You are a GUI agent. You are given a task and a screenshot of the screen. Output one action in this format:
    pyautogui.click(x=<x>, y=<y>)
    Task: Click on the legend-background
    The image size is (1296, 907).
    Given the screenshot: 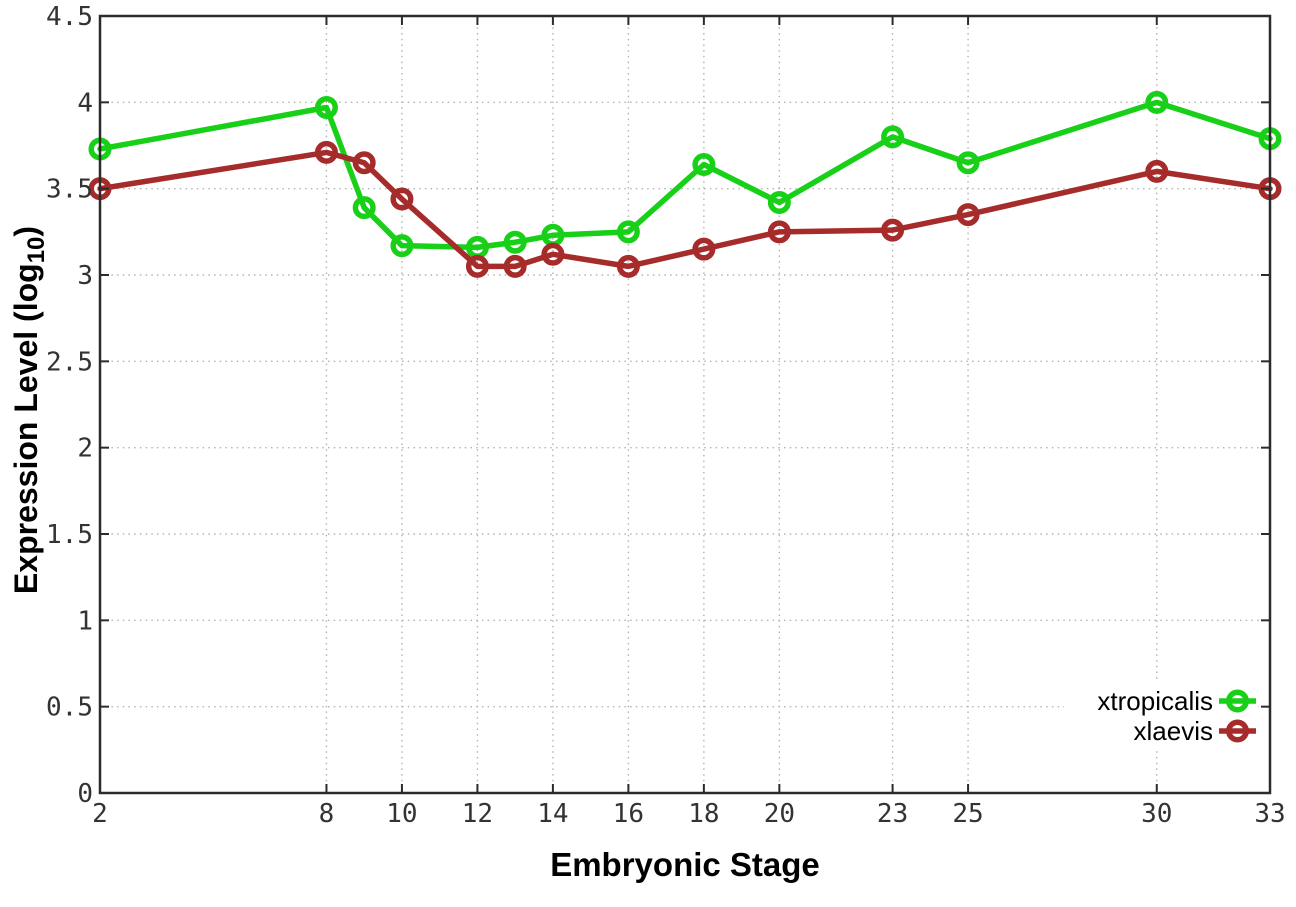 What is the action you would take?
    pyautogui.click(x=1161, y=715)
    